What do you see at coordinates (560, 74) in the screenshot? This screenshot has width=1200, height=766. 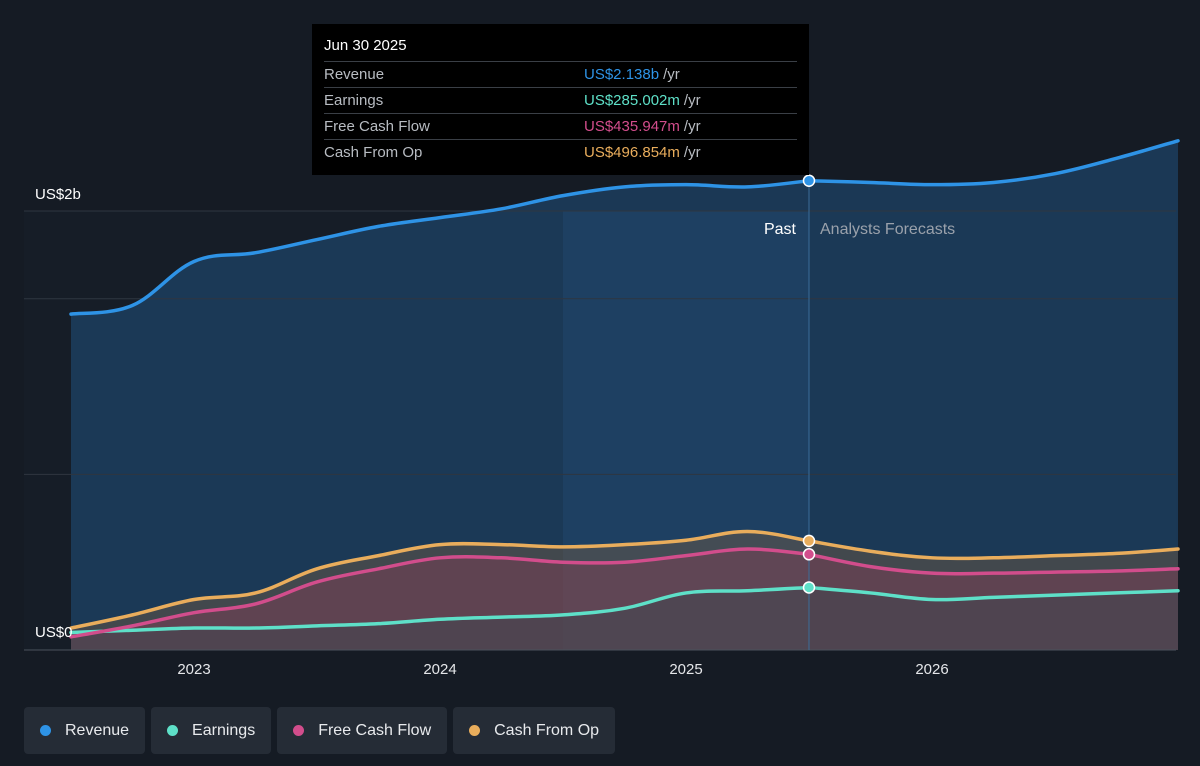 I see `tooltip-row-revenue: Revenue US$2.138b /yr` at bounding box center [560, 74].